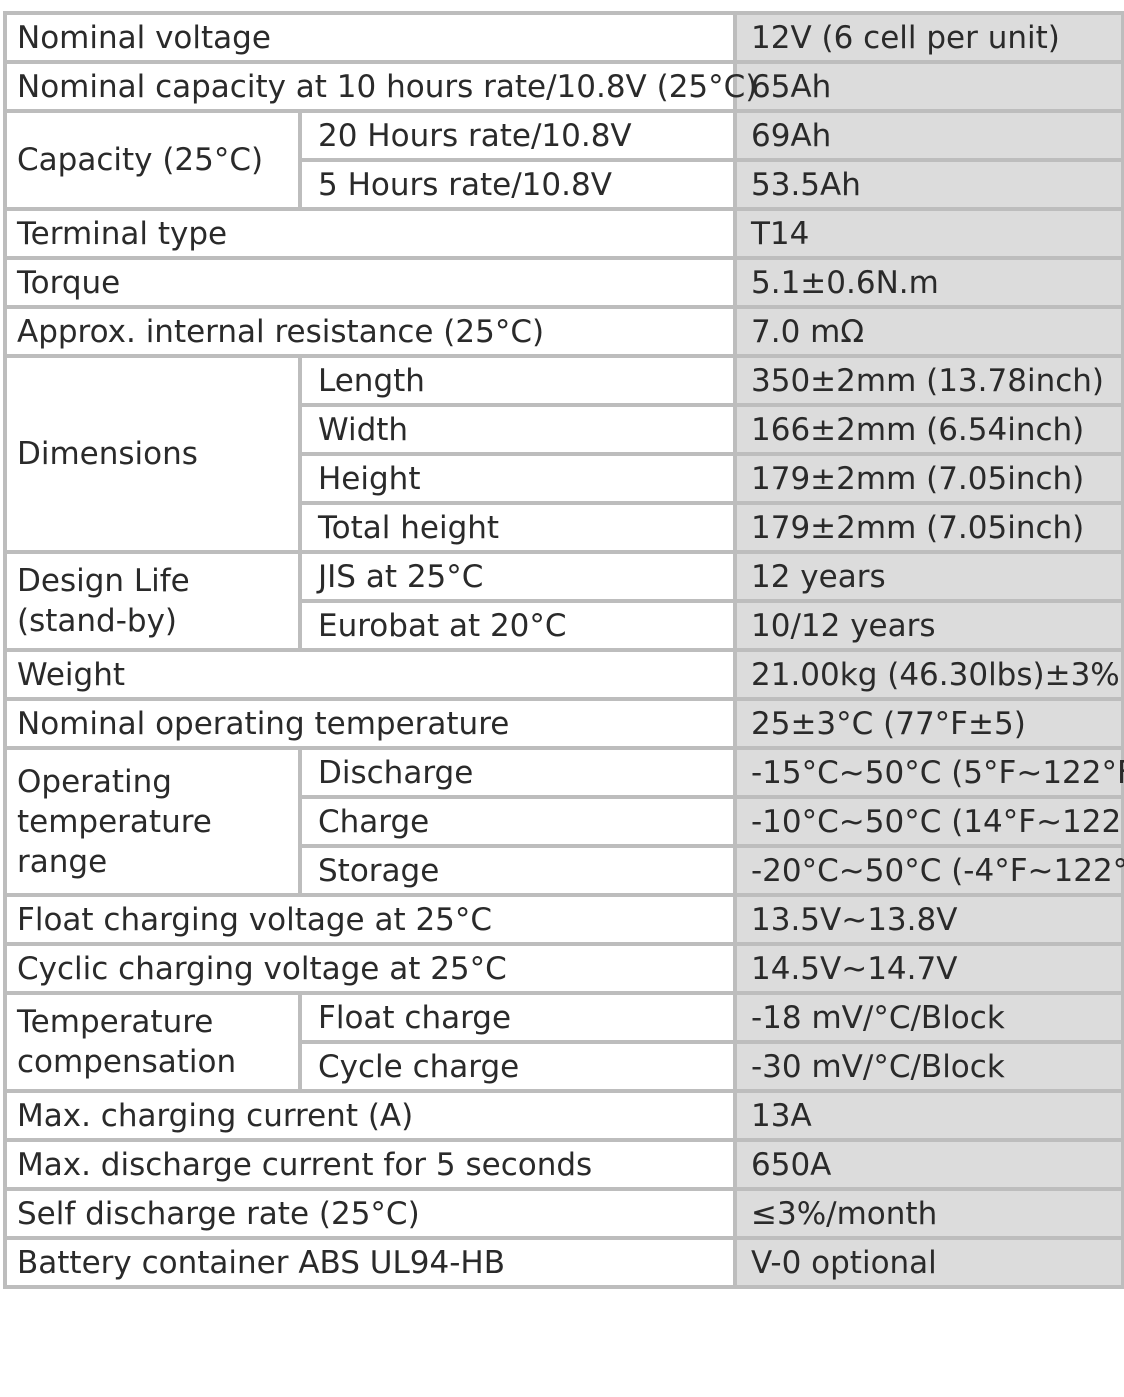 This screenshot has height=1397, width=1124. What do you see at coordinates (929, 724) in the screenshot?
I see `spec-value: 25±3°C (77°F±5)` at bounding box center [929, 724].